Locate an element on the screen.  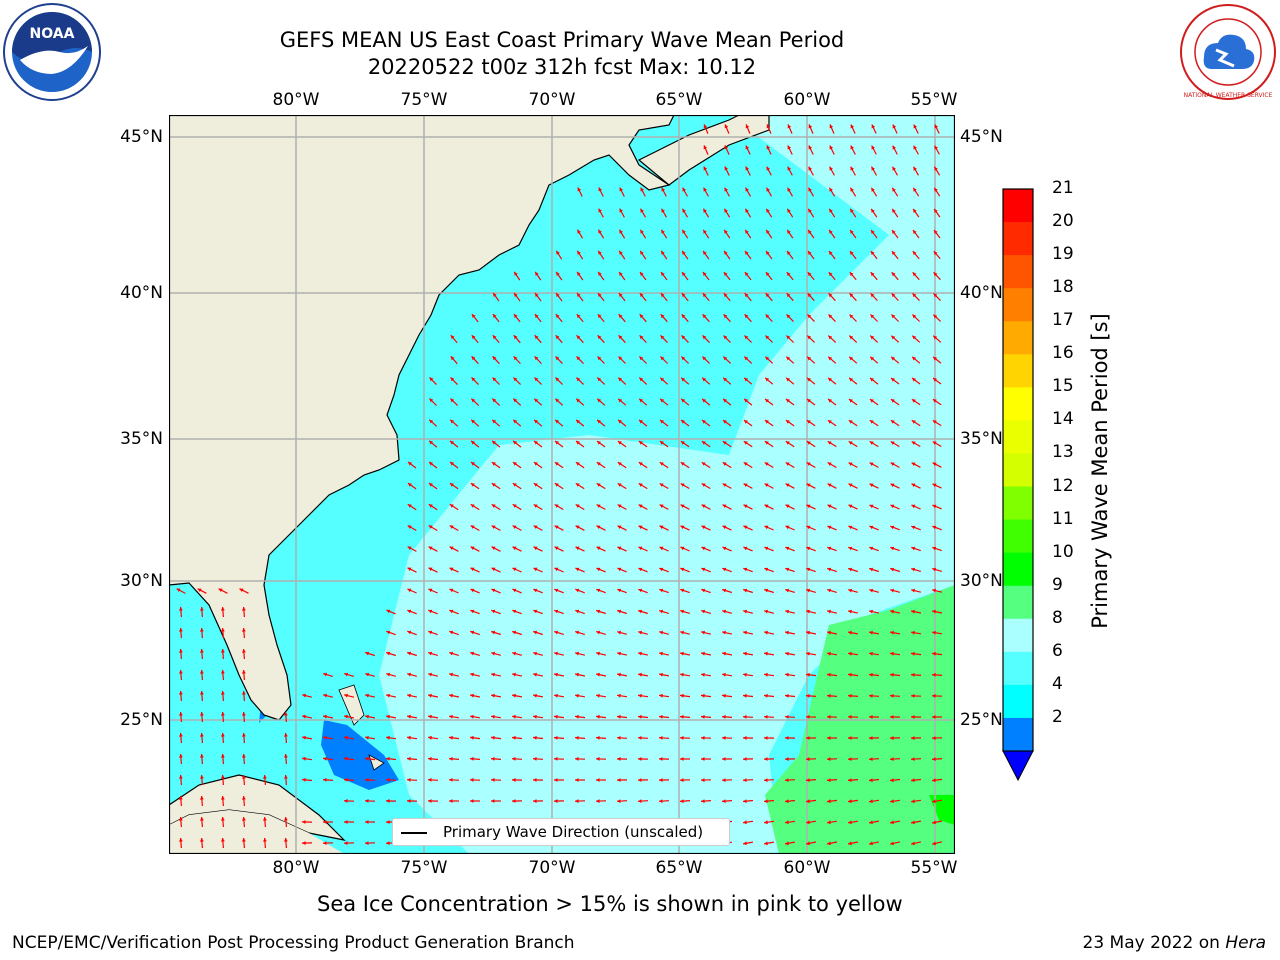
lon-tick-top-55w: 55°W is located at coordinates (934, 100).